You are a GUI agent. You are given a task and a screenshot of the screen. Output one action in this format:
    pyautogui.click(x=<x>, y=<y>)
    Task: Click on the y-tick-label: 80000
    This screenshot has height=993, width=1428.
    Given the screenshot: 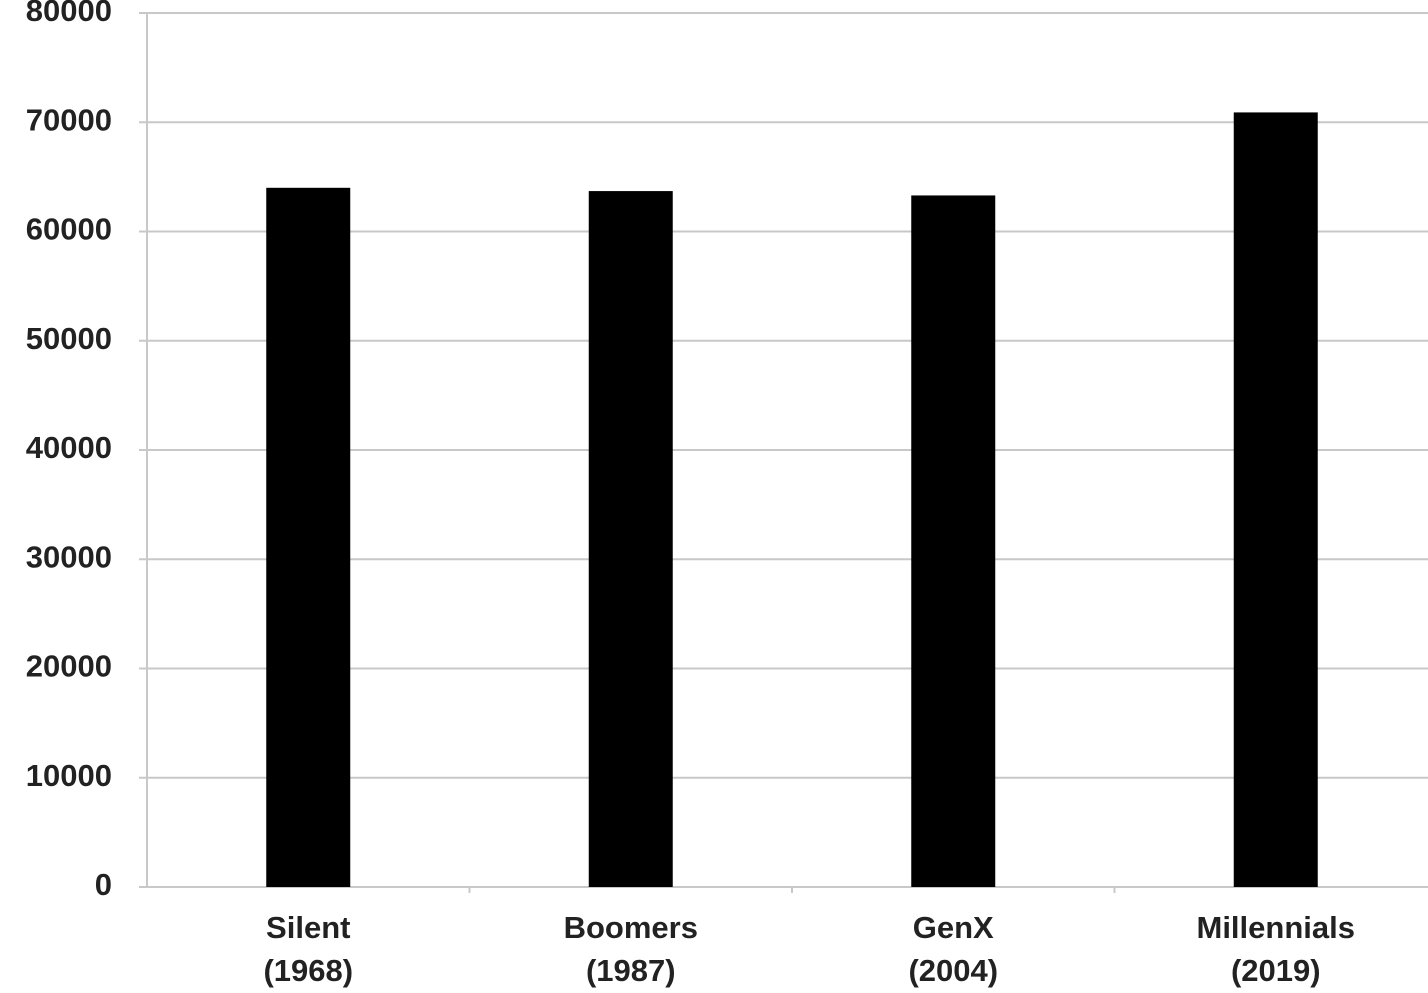 What is the action you would take?
    pyautogui.click(x=69, y=14)
    